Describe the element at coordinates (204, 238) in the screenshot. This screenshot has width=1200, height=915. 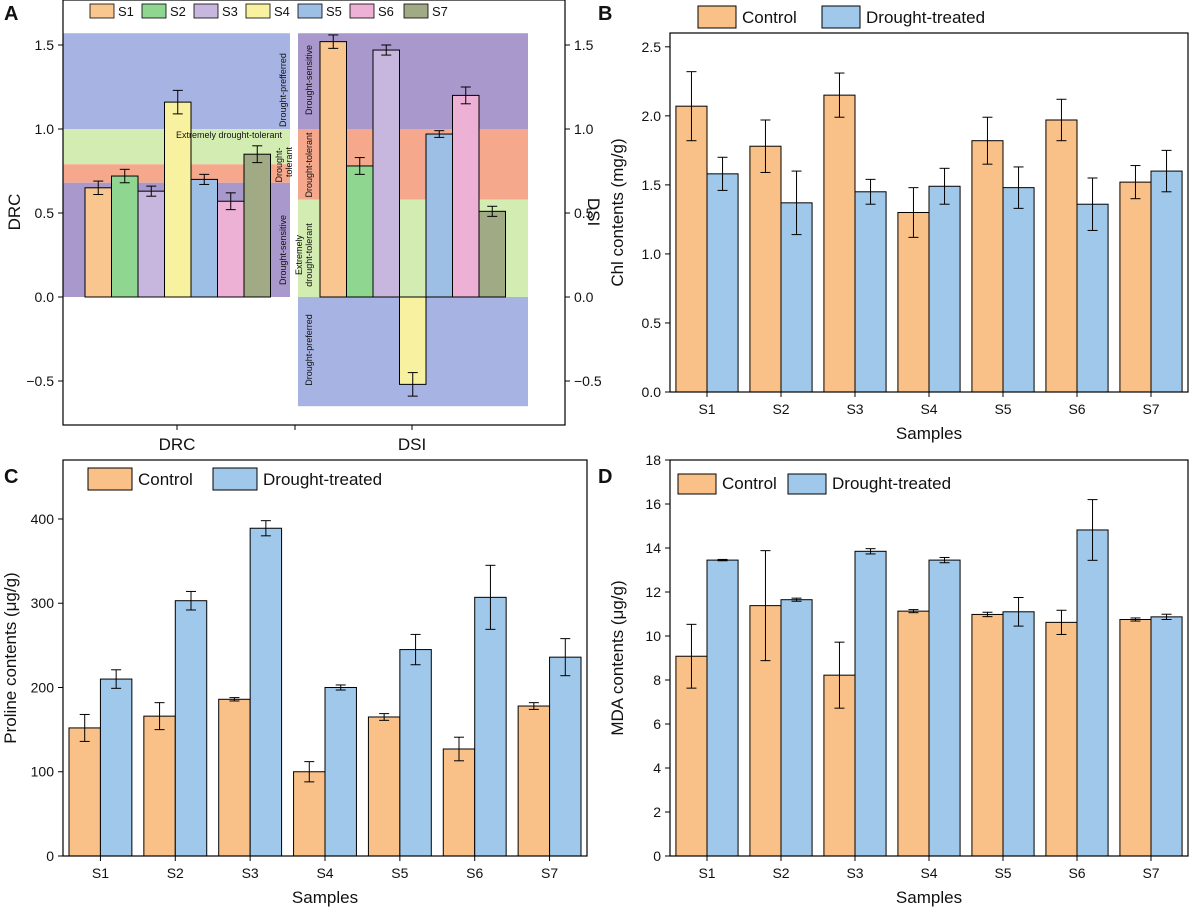
I see `bar-drc-s5` at that location.